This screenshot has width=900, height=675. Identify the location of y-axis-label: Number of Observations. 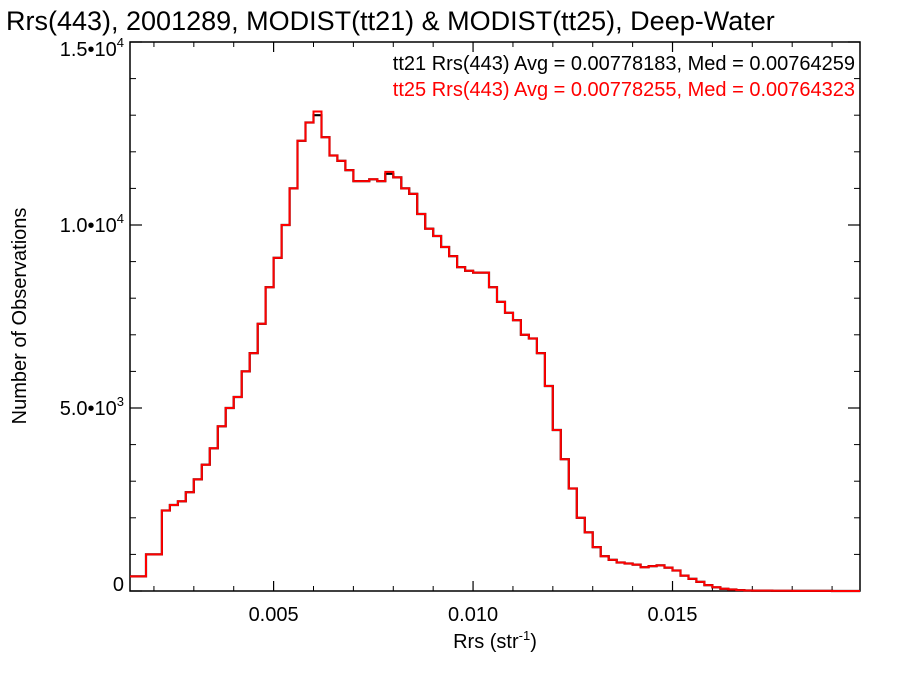
(20, 316).